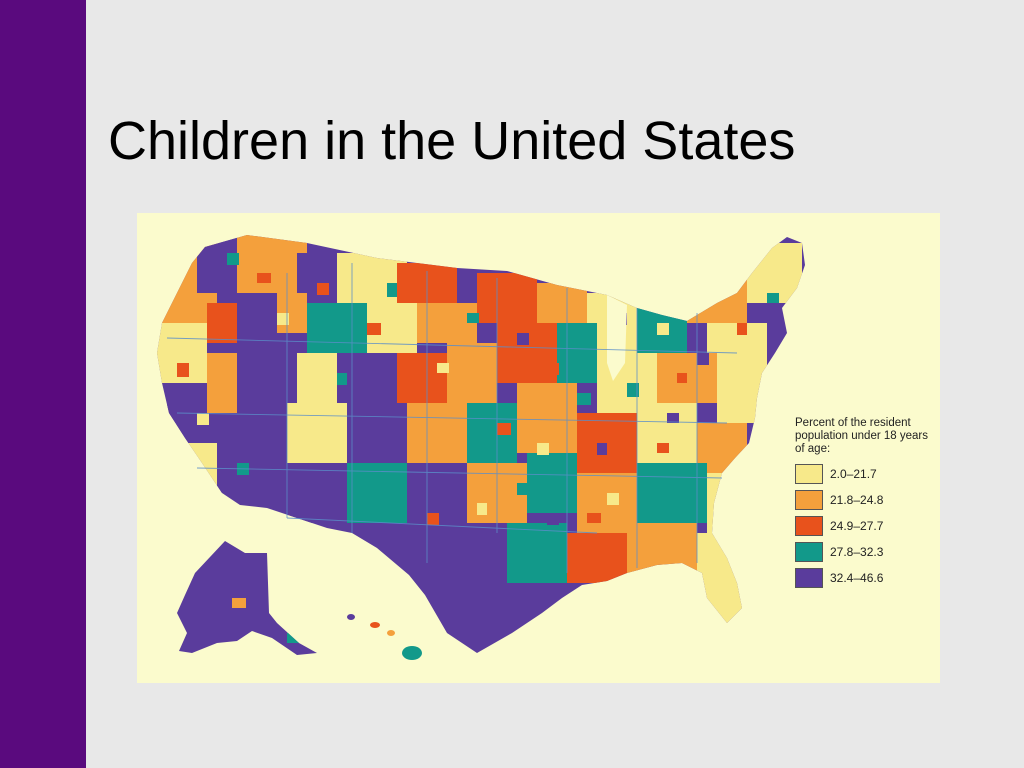  What do you see at coordinates (43, 384) in the screenshot?
I see `slide-accent-bar` at bounding box center [43, 384].